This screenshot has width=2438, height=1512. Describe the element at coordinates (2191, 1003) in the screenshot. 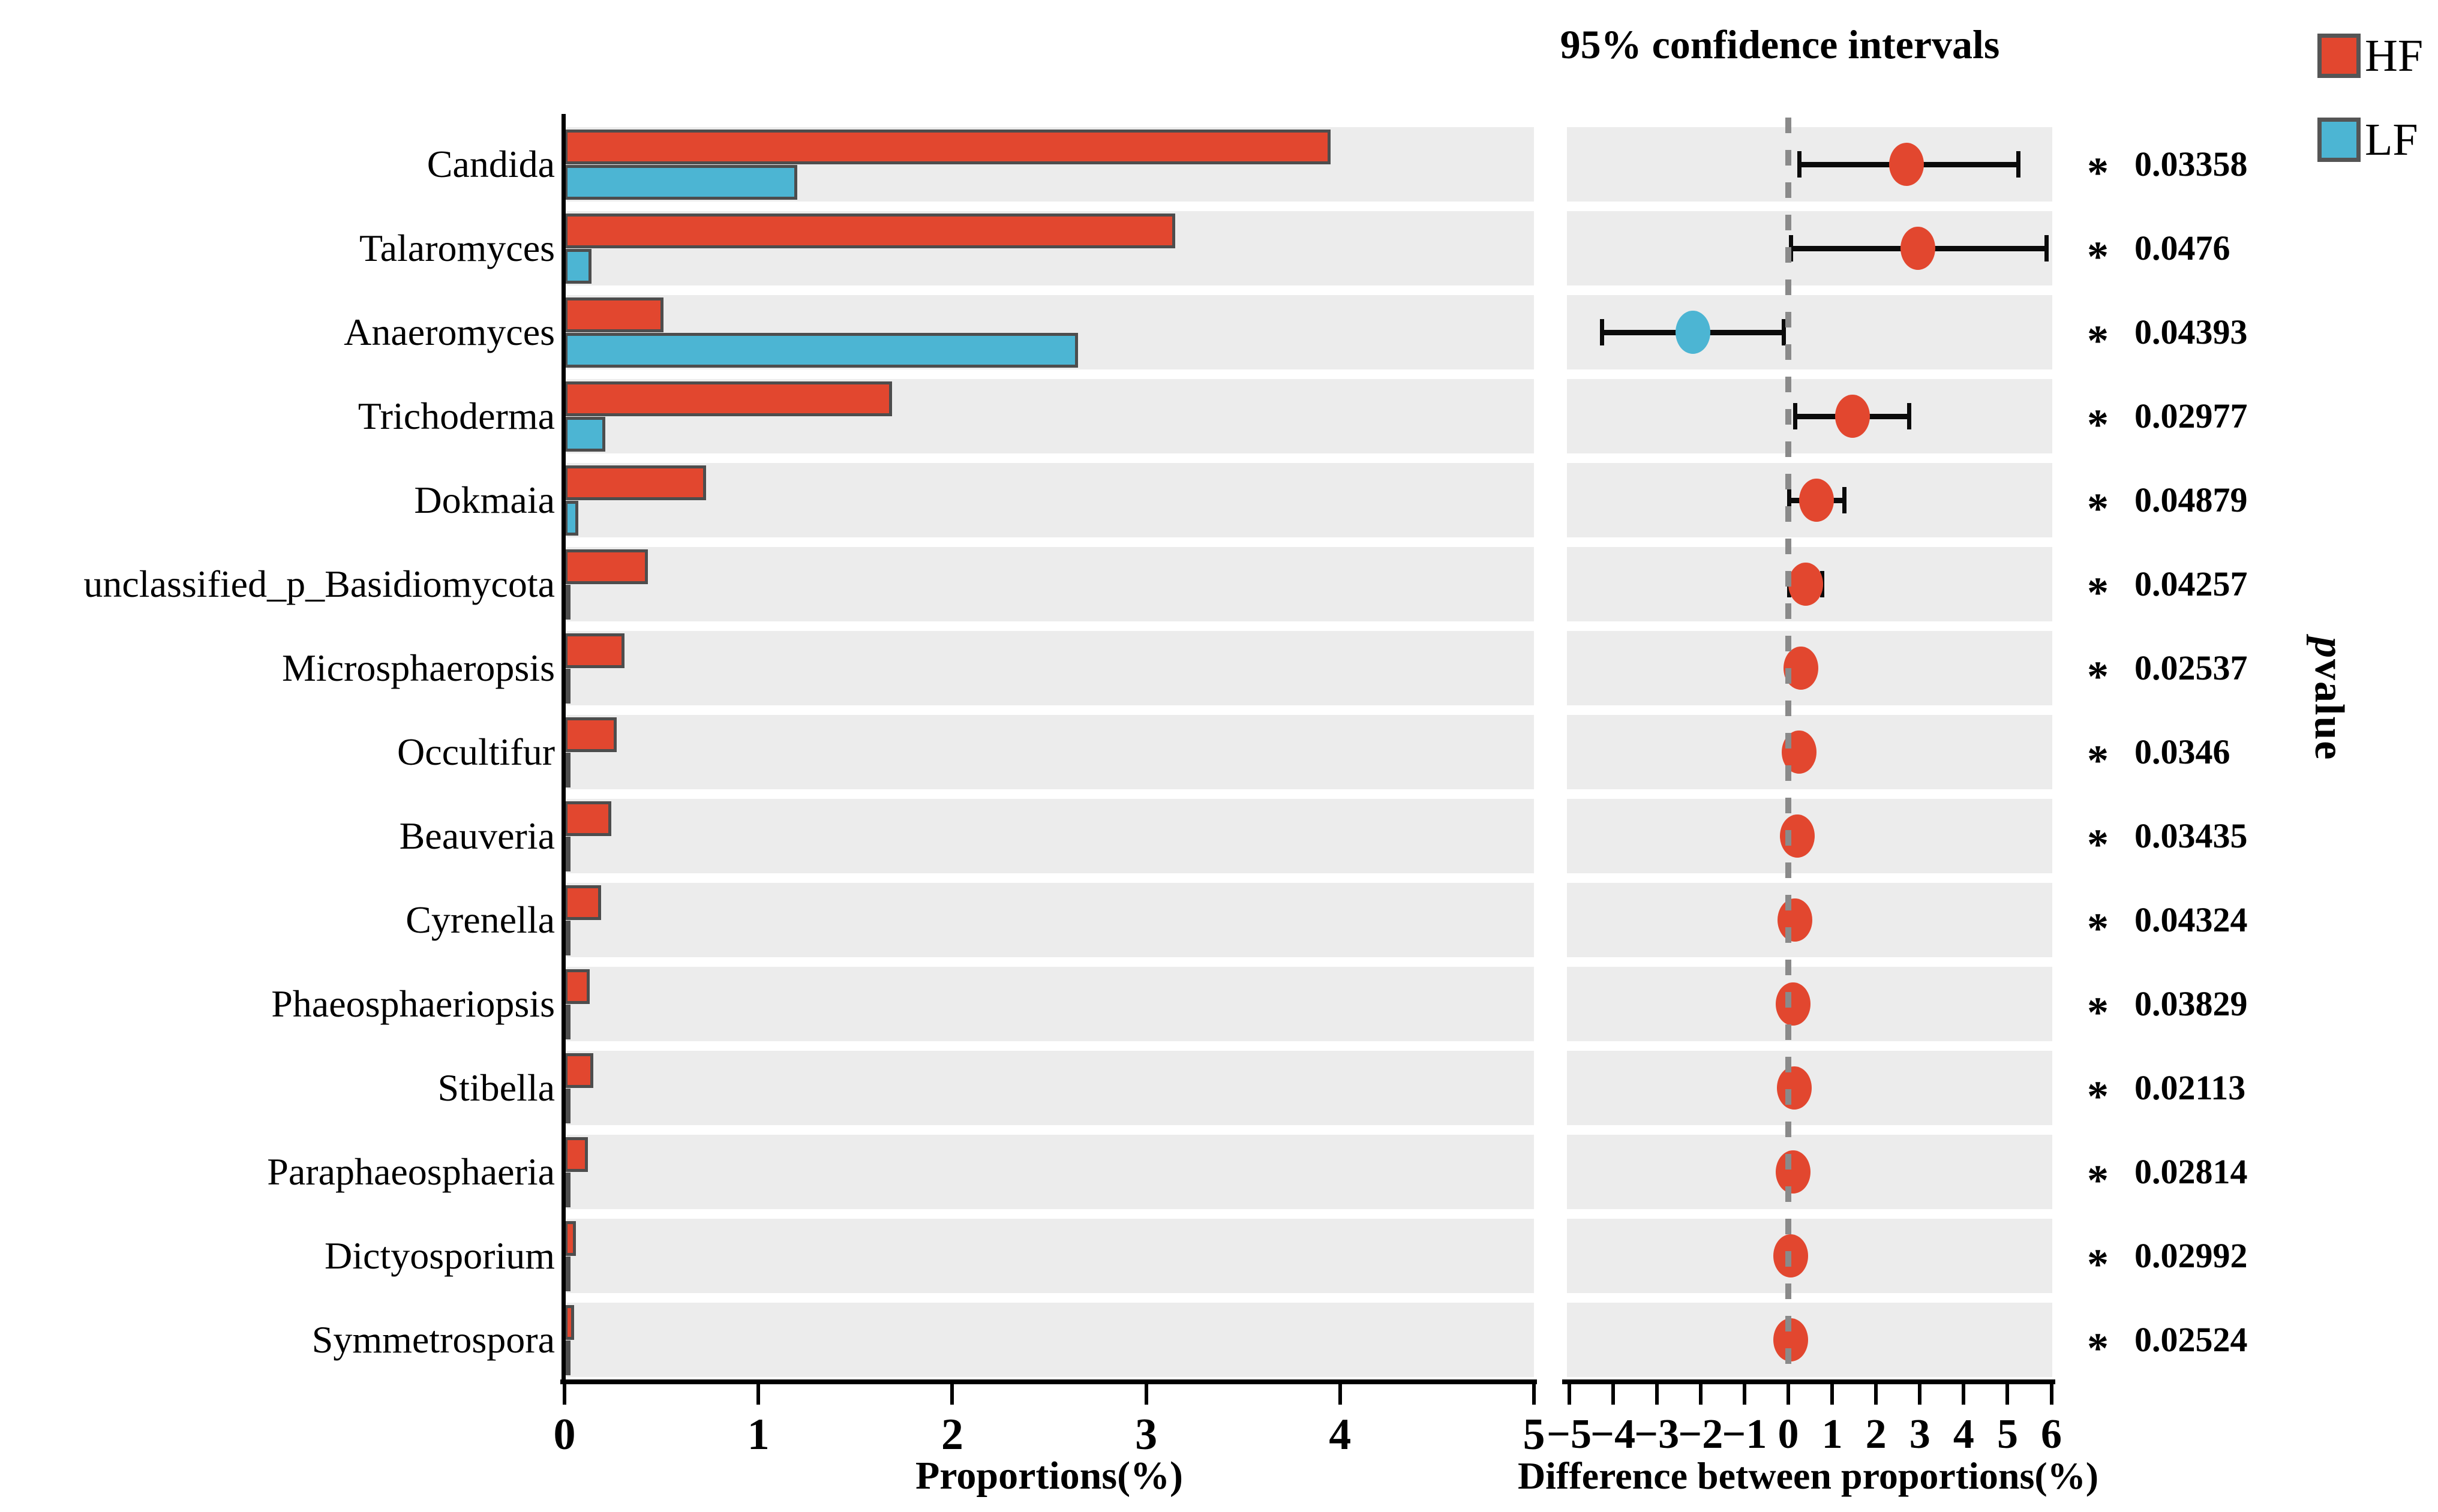

I see `p-value: 0.03829` at that location.